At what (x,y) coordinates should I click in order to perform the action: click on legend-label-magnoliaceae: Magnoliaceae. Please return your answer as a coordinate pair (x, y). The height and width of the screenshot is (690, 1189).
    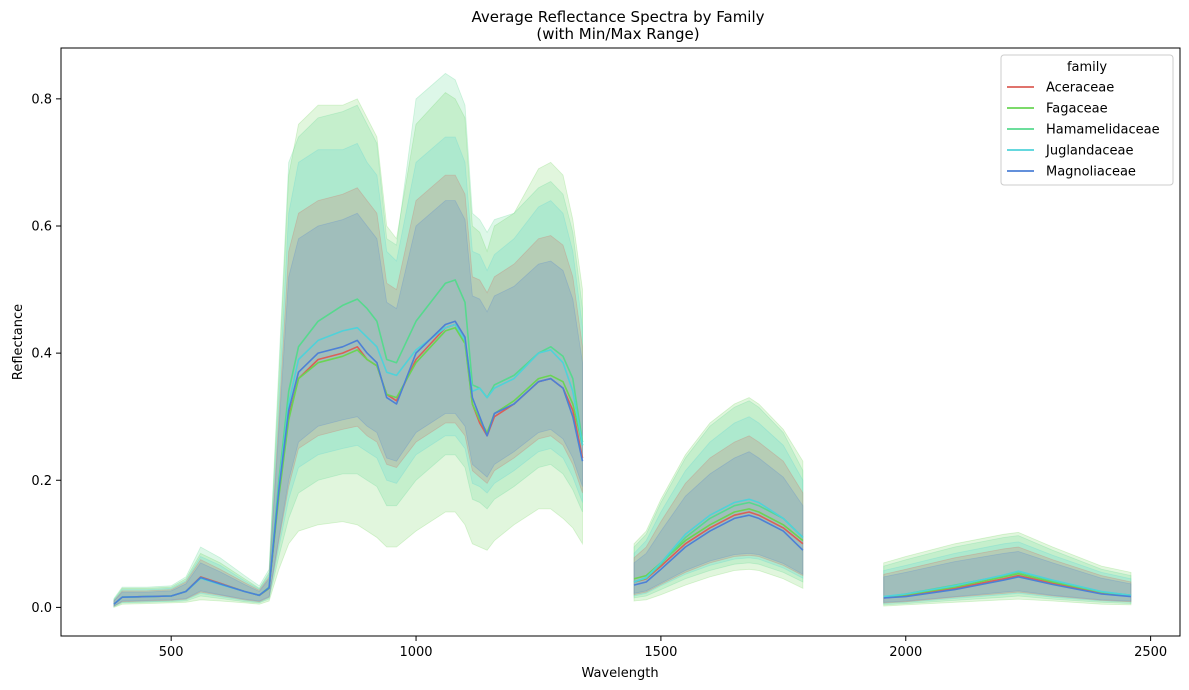
    Looking at the image, I should click on (1091, 172).